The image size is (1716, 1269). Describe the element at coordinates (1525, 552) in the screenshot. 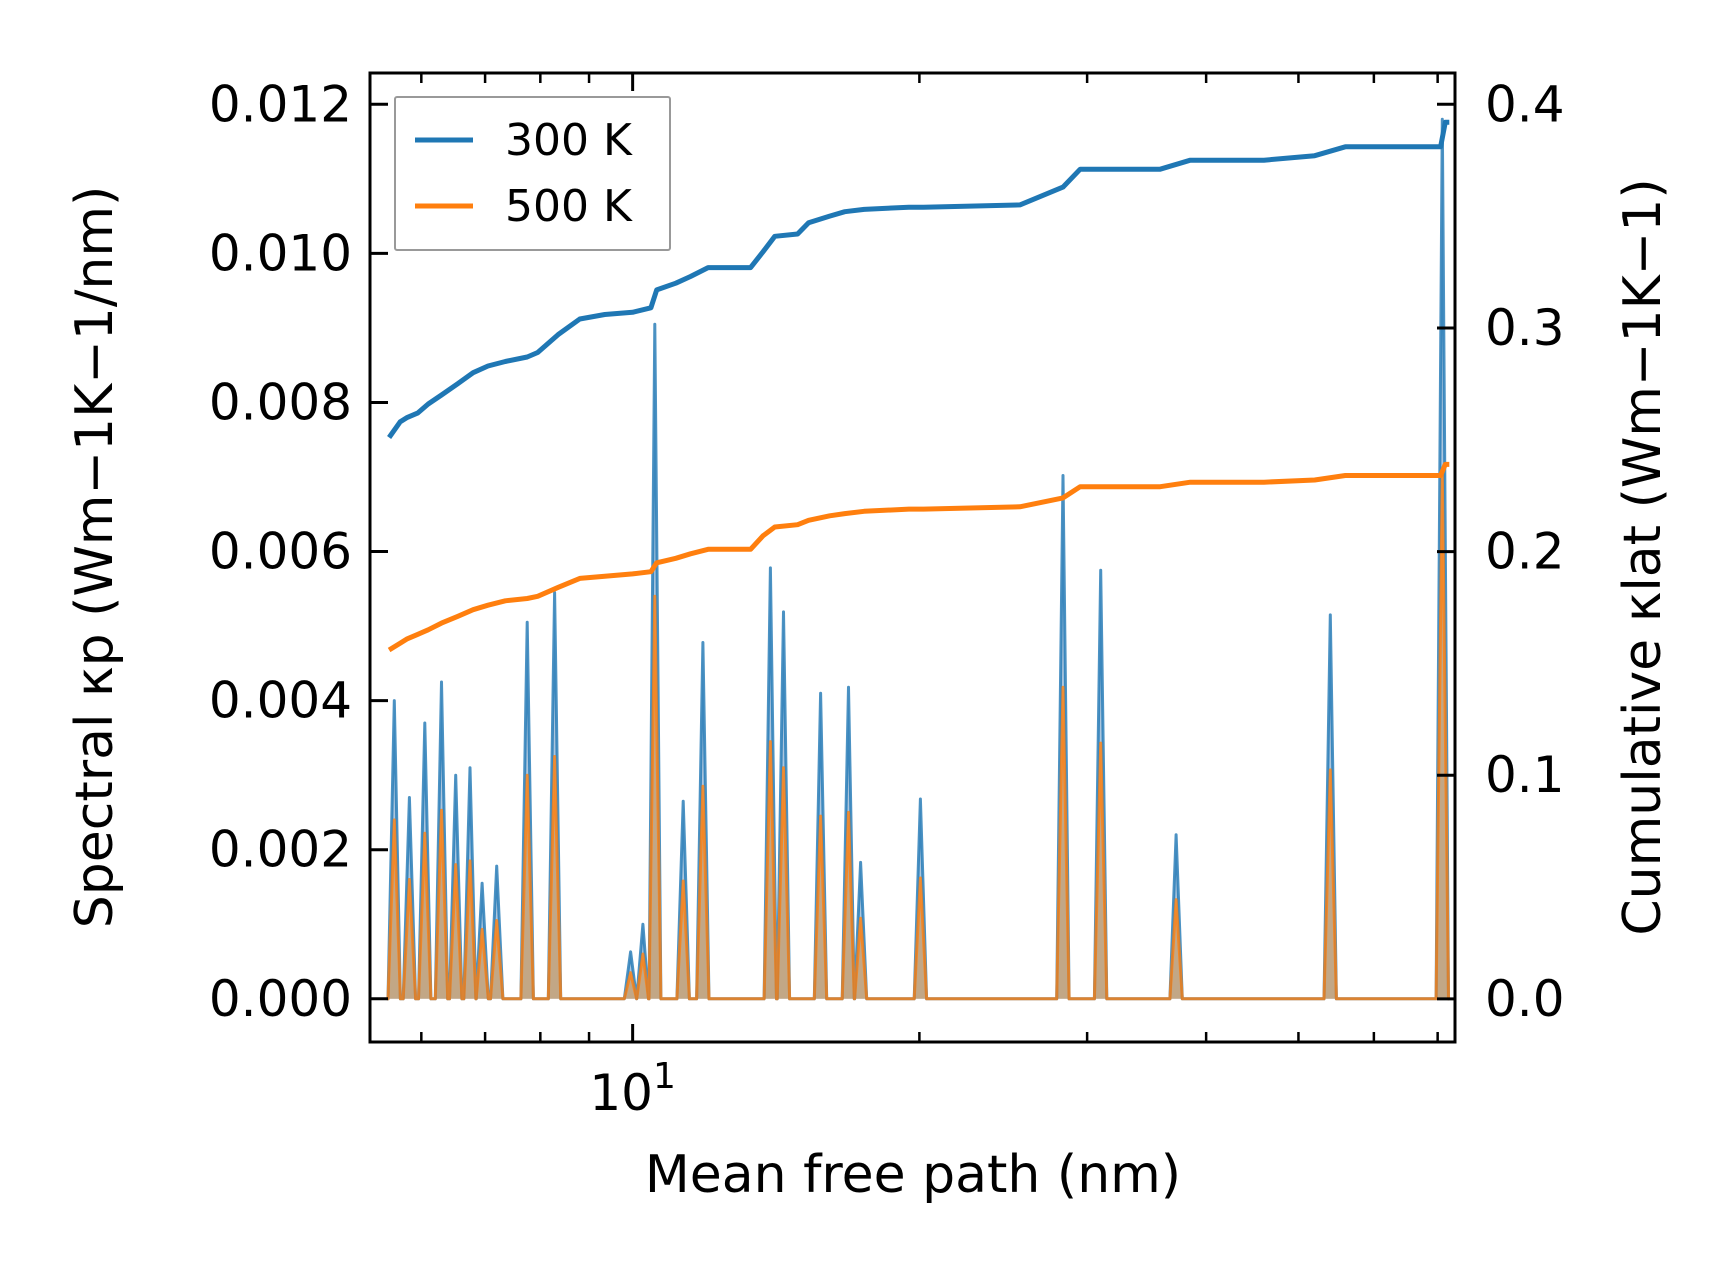

I see `right-y-tick-label: 0.2` at that location.